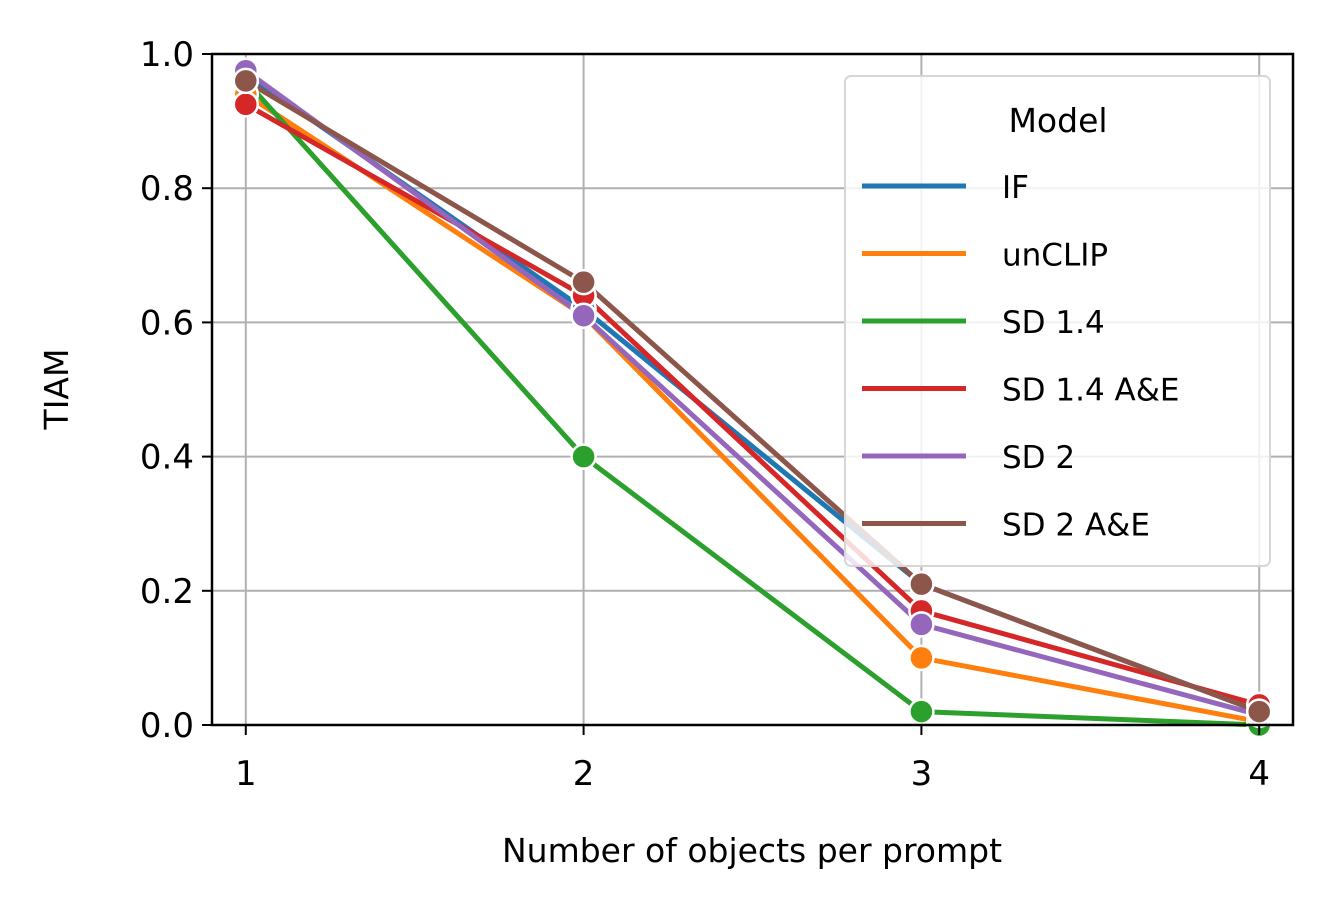 Image resolution: width=1329 pixels, height=908 pixels. I want to click on x-tick-label: 4, so click(1259, 774).